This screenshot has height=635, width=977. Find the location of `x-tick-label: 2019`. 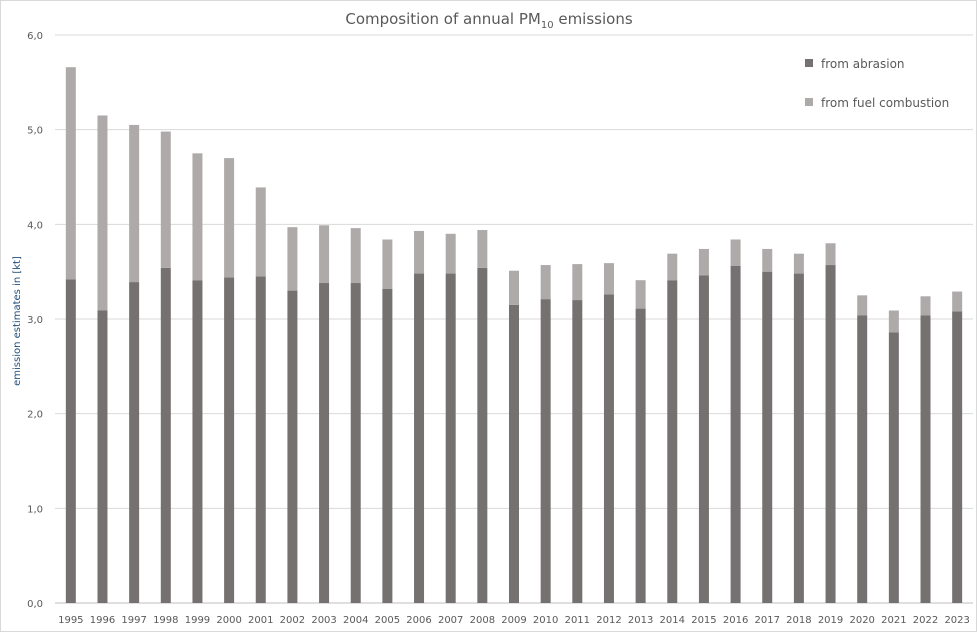

x-tick-label: 2019 is located at coordinates (830, 620).